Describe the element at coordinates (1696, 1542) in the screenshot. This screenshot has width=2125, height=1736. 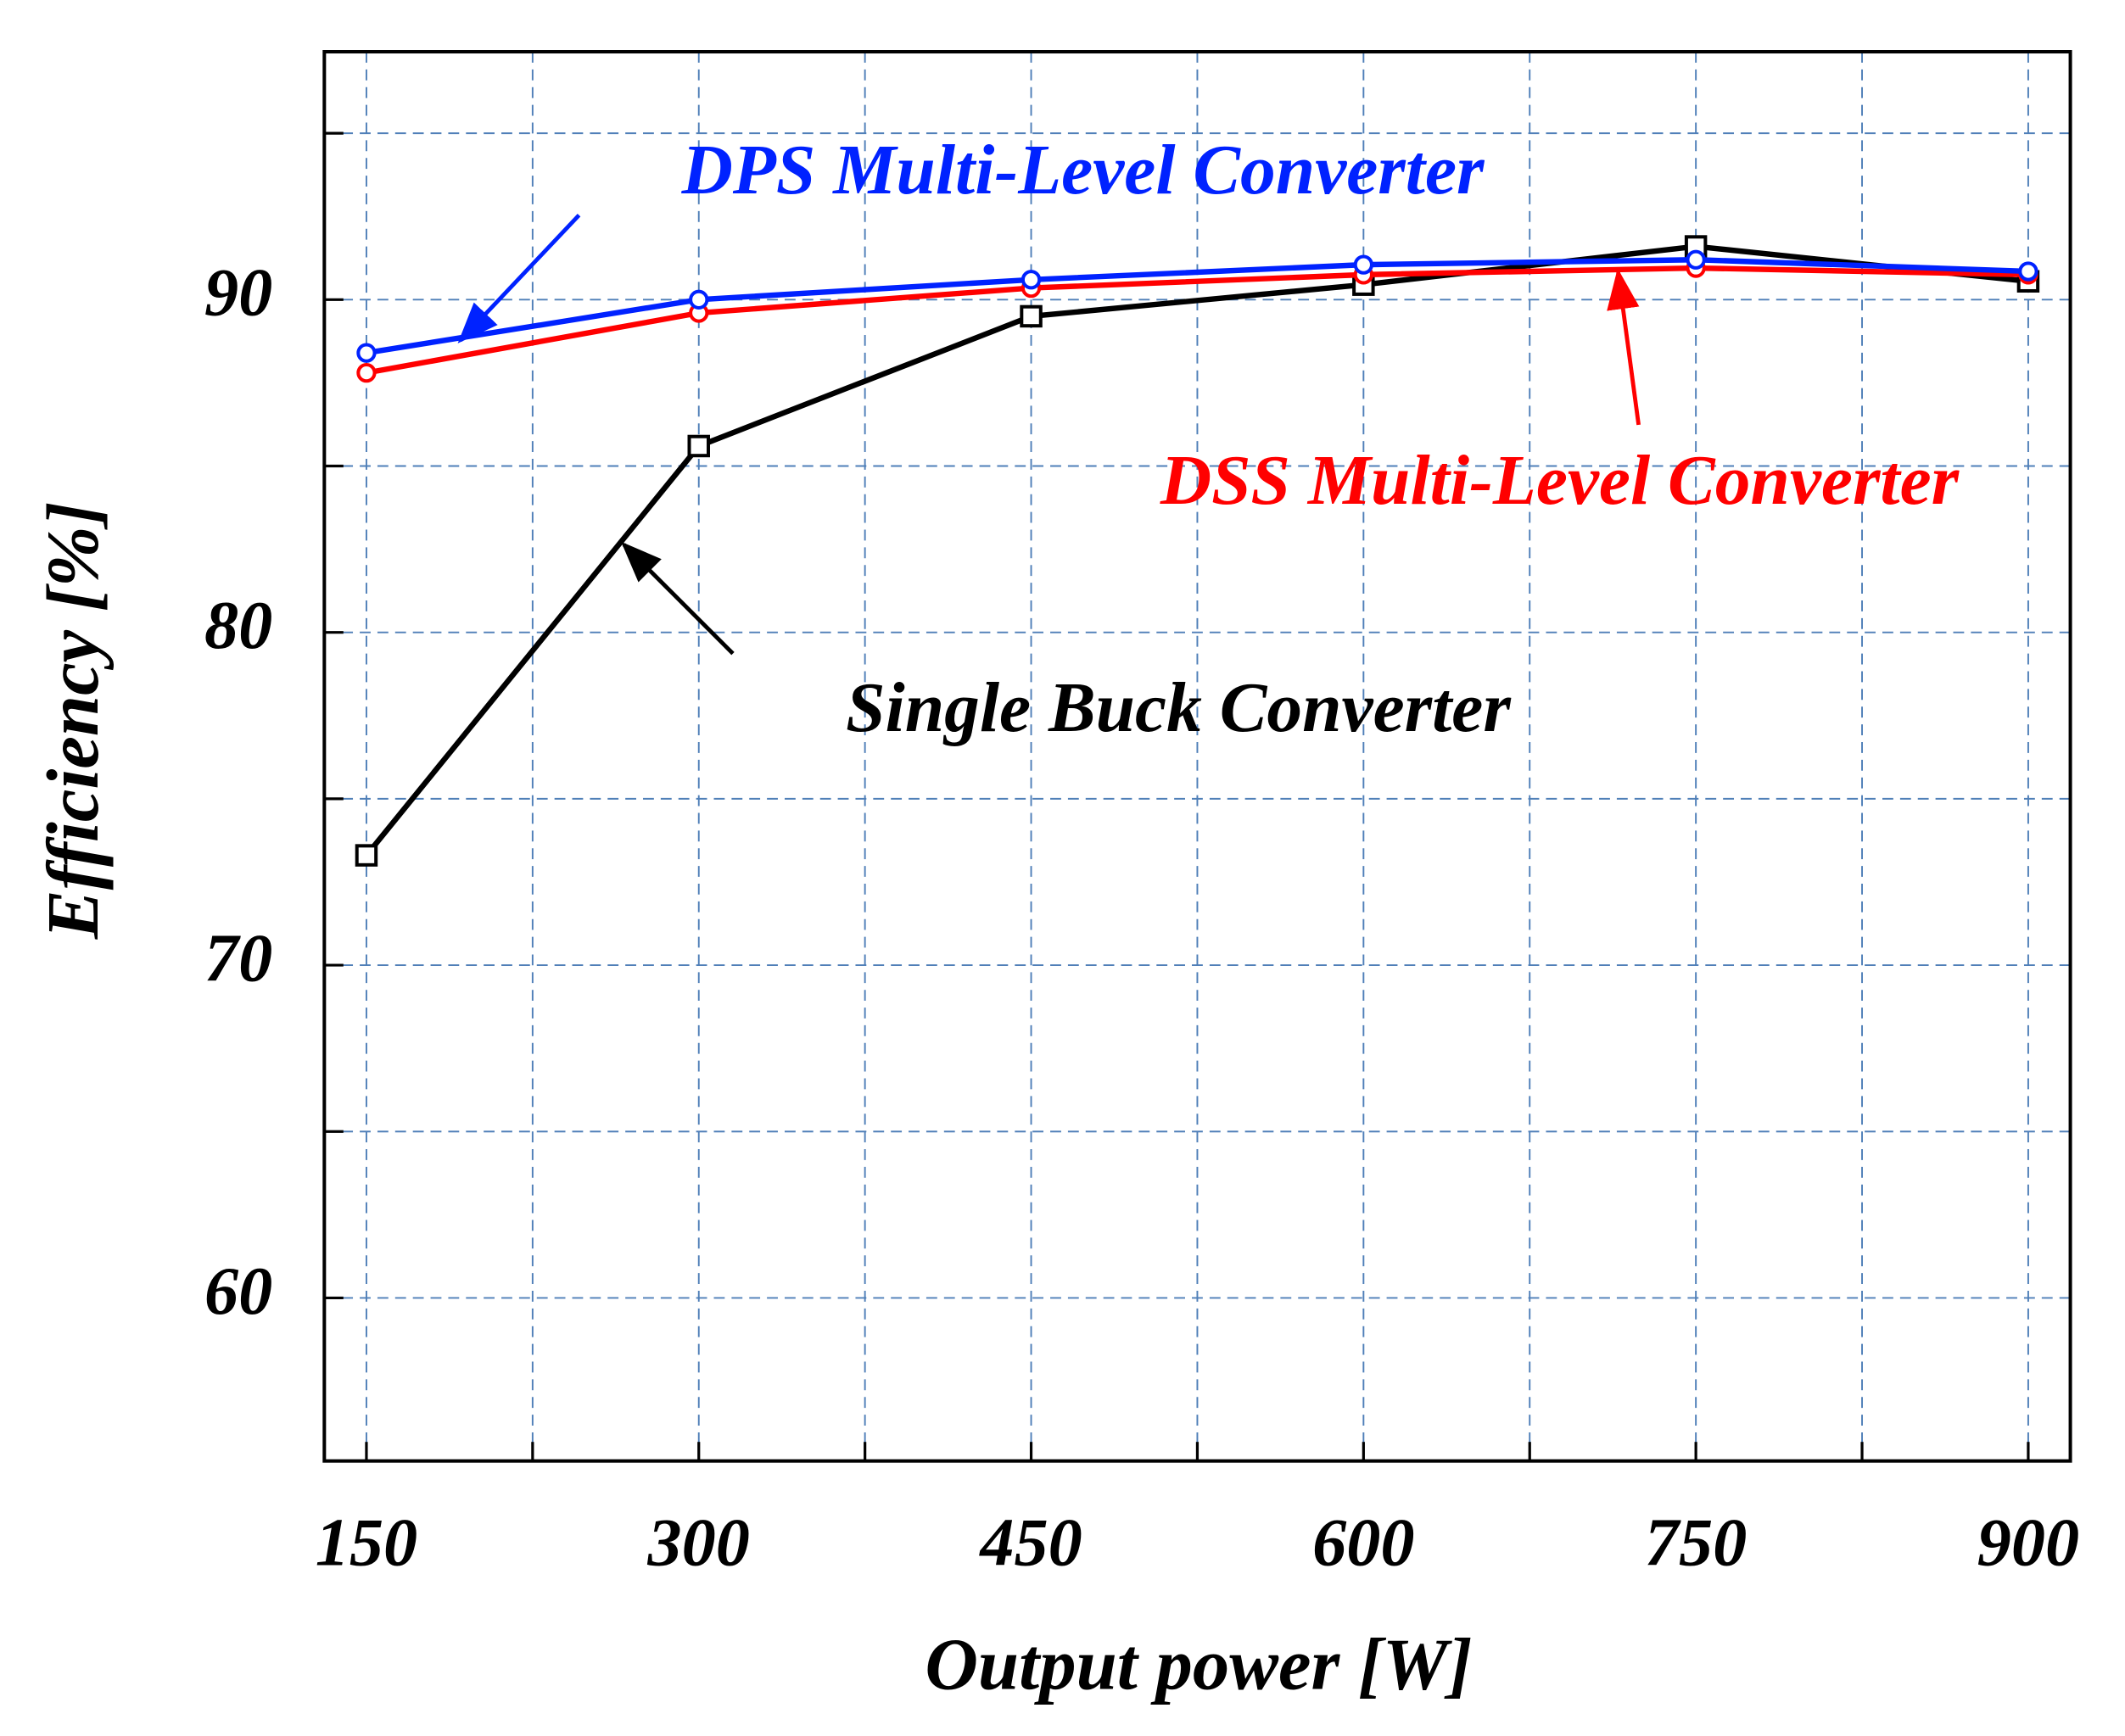
I see `x-tick-label: 750` at that location.